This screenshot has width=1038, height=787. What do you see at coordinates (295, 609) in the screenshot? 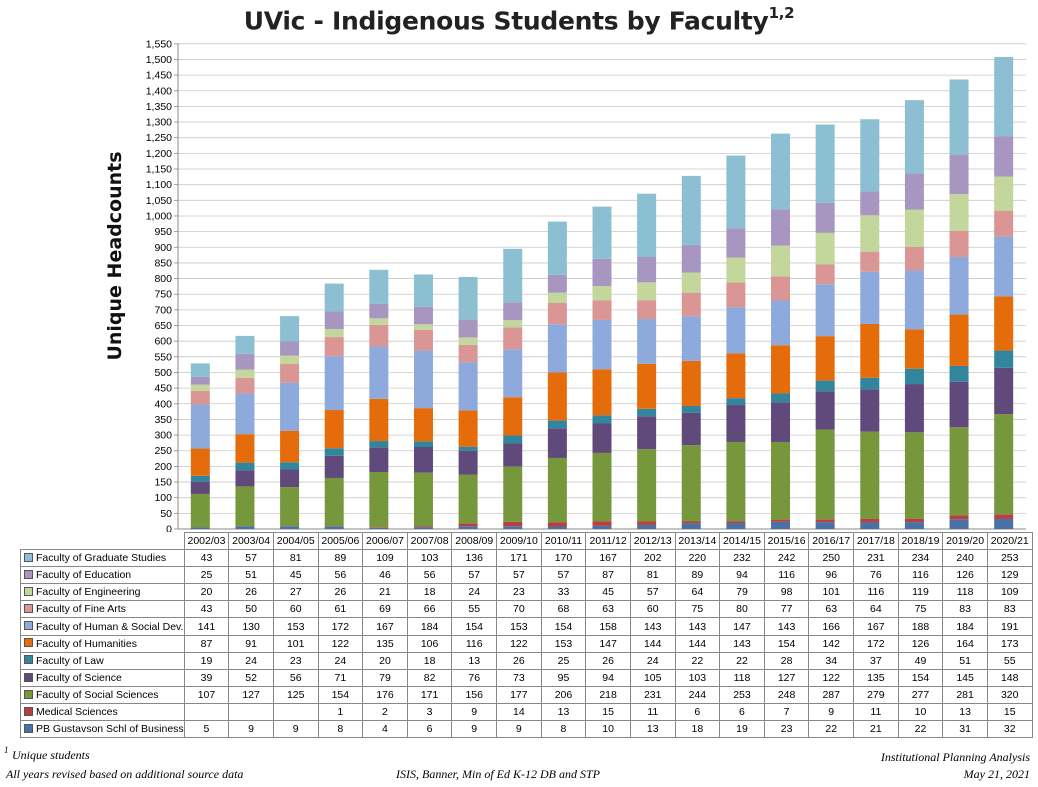
I see `data-label: 60` at bounding box center [295, 609].